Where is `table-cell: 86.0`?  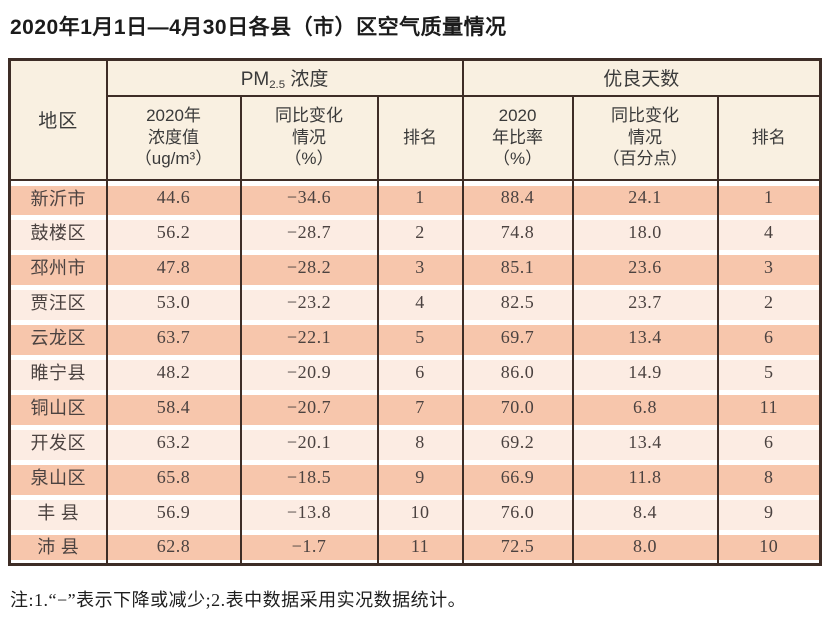
table-cell: 86.0 is located at coordinates (517, 372).